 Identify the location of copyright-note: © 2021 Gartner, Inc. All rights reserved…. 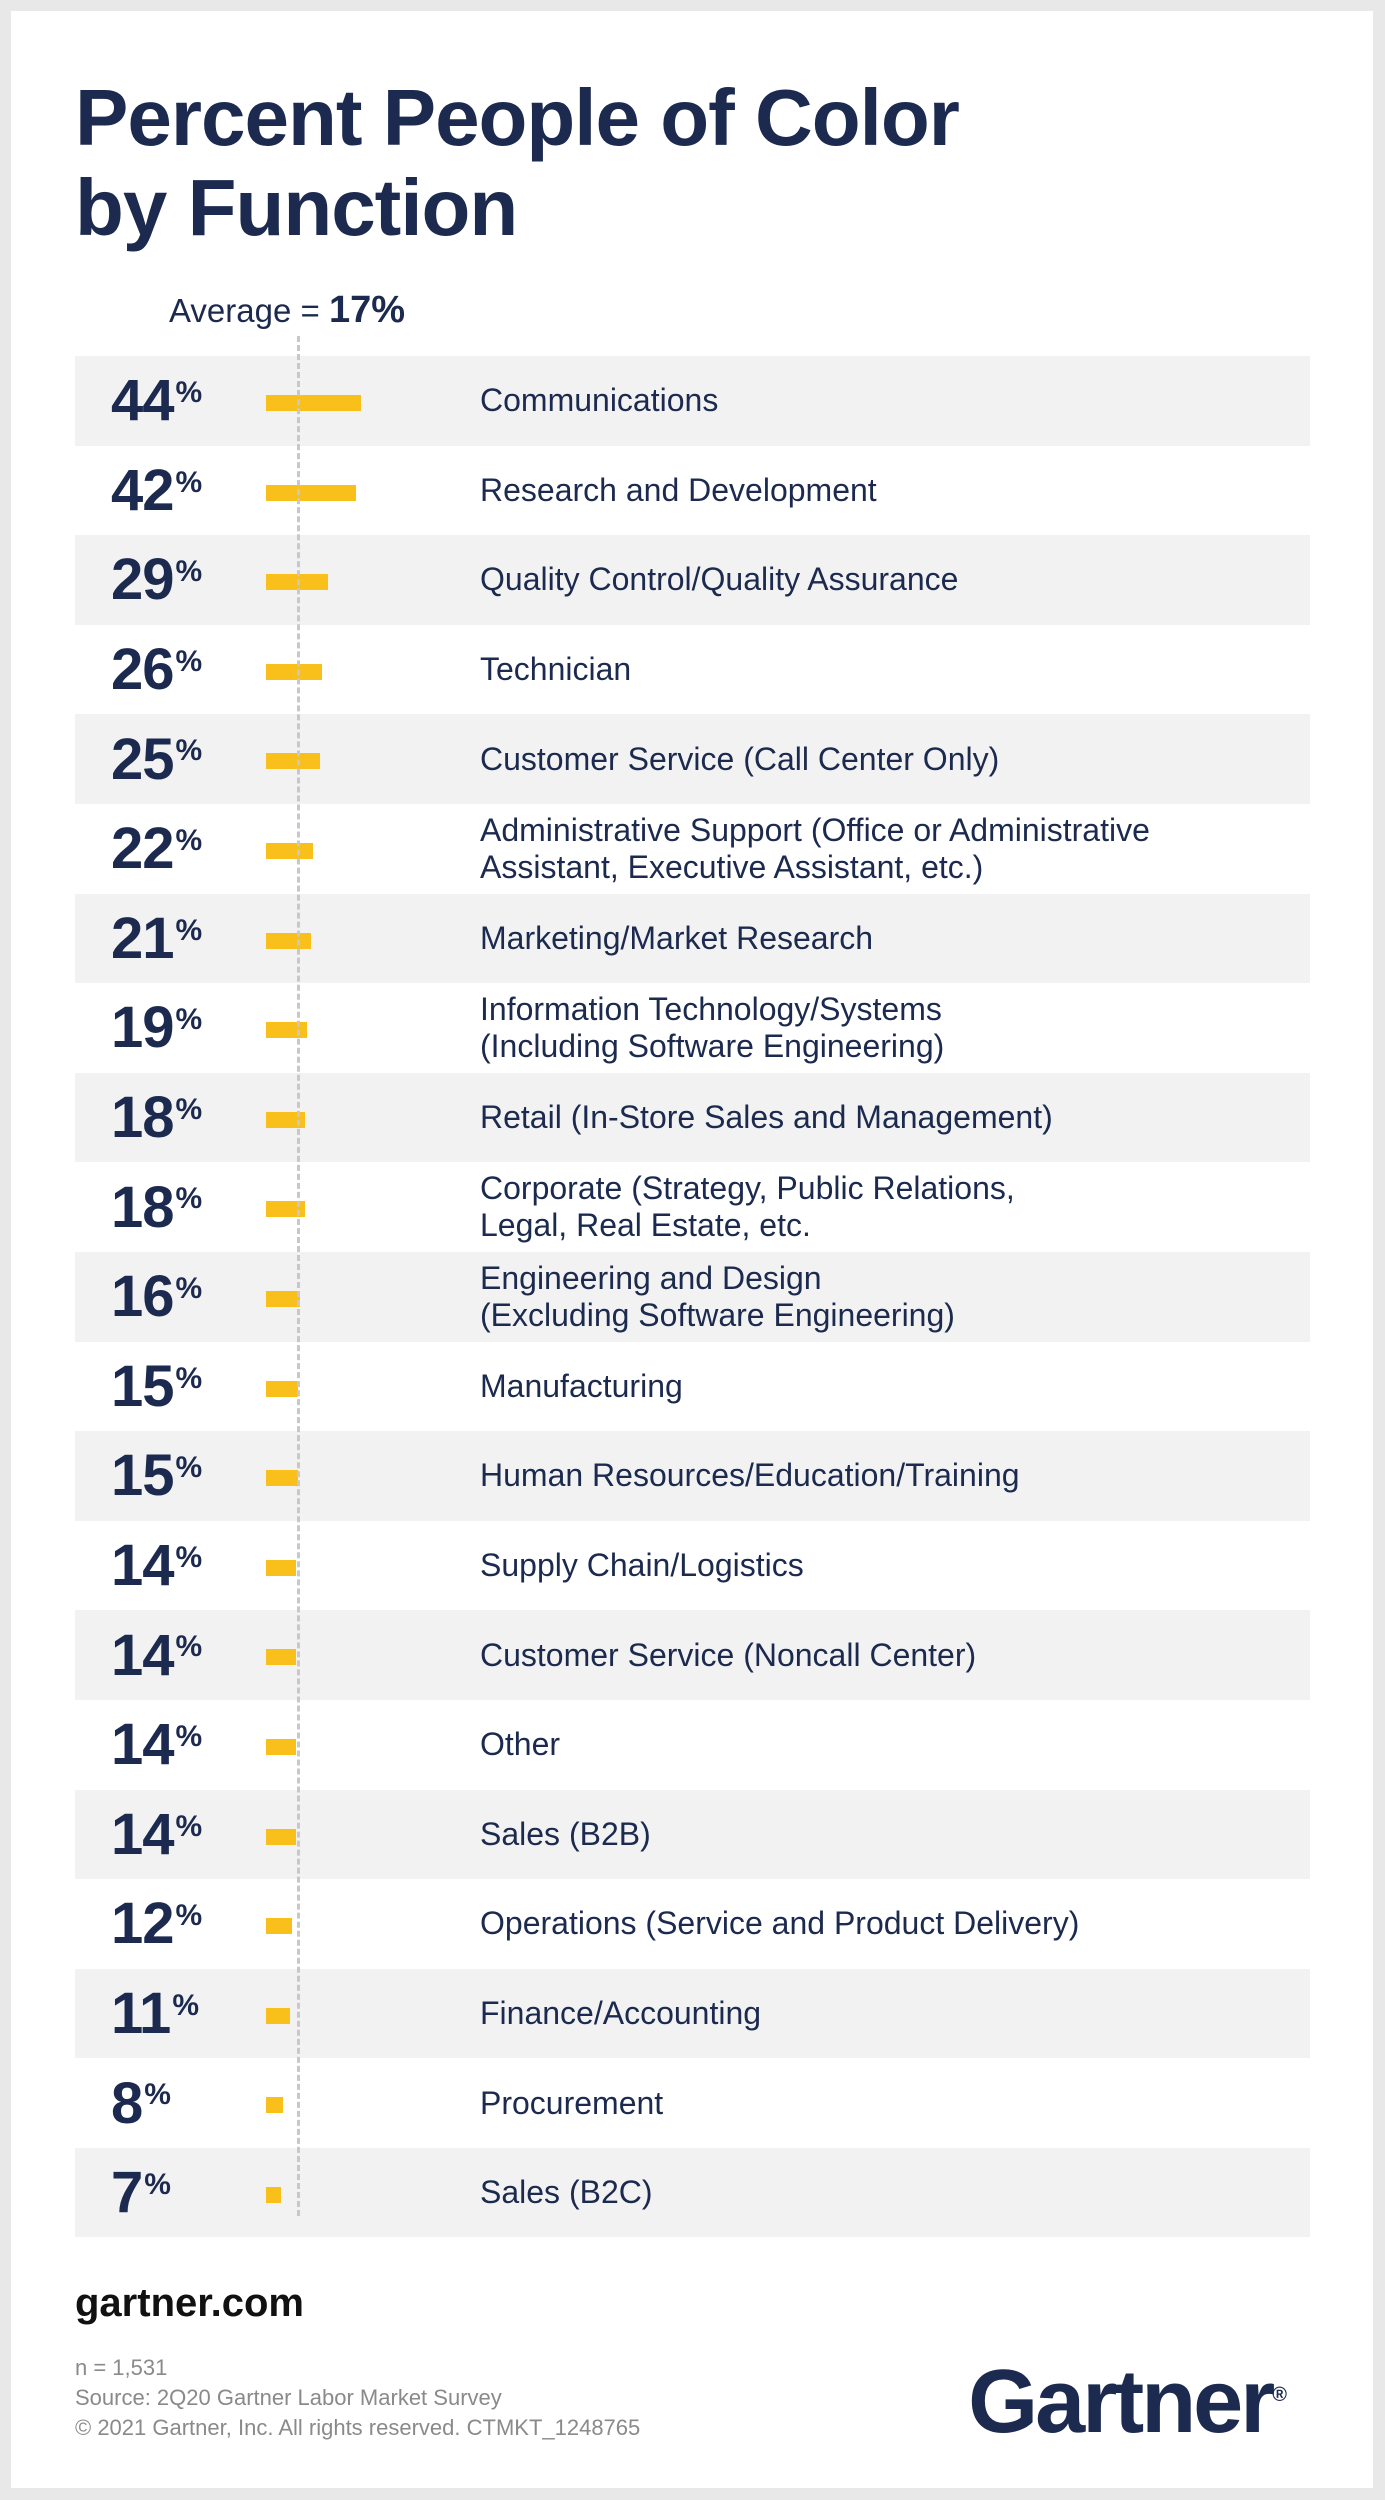
(358, 2427).